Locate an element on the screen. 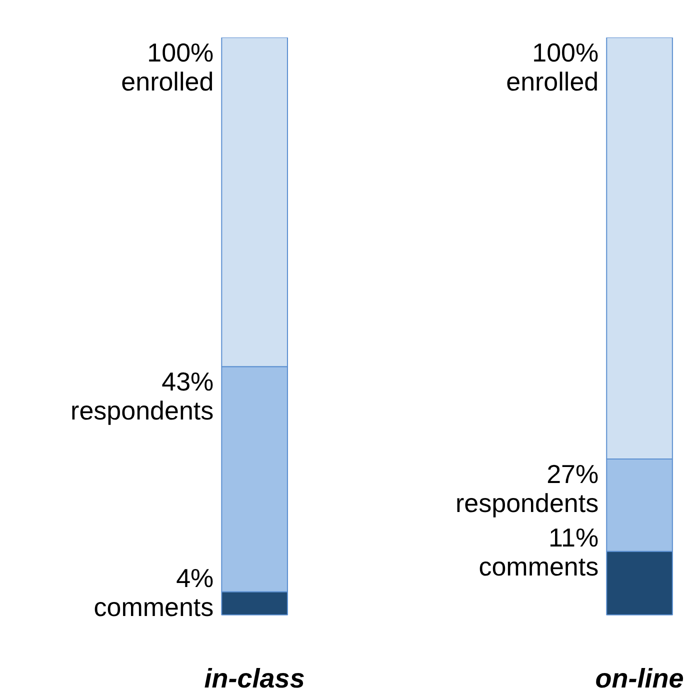 Image resolution: width=691 pixels, height=696 pixels. series-label: comments is located at coordinates (538, 566).